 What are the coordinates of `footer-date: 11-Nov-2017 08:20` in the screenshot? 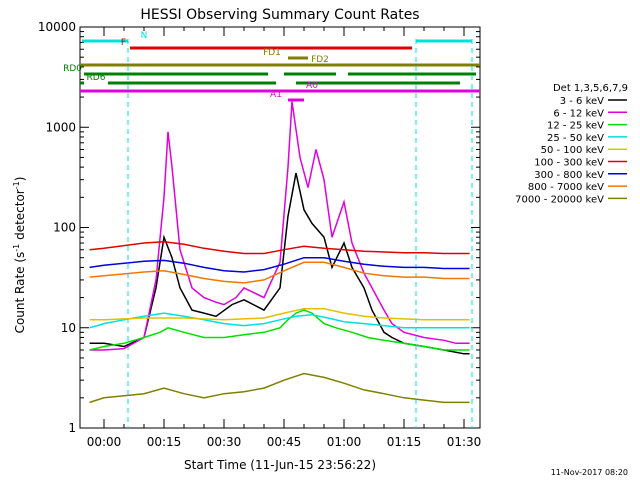 It's located at (589, 472).